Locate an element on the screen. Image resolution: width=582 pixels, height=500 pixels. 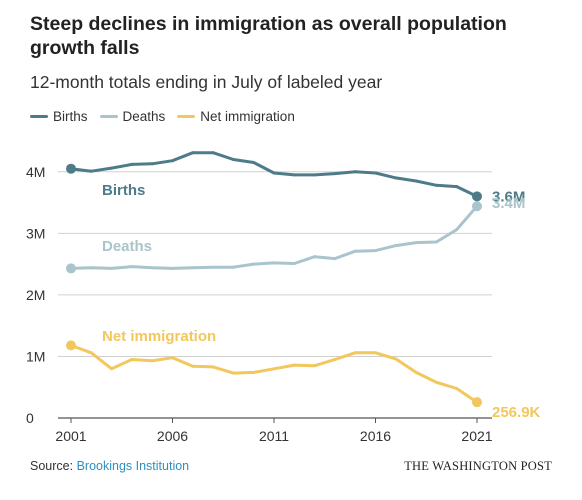
y-tick-label: 0 is located at coordinates (30, 418).